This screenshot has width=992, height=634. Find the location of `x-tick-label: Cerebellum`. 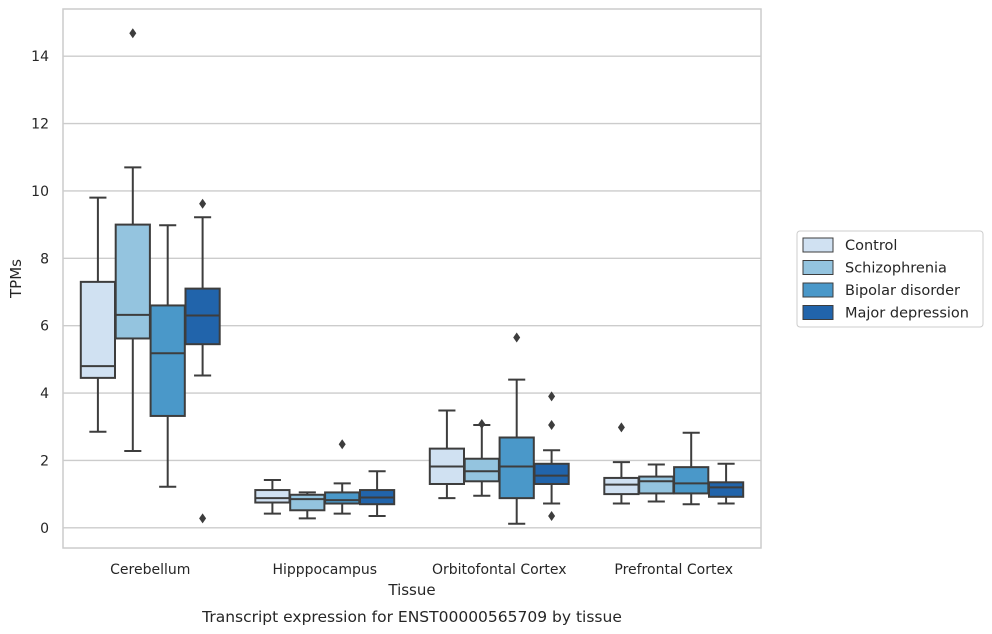

x-tick-label: Cerebellum is located at coordinates (150, 570).